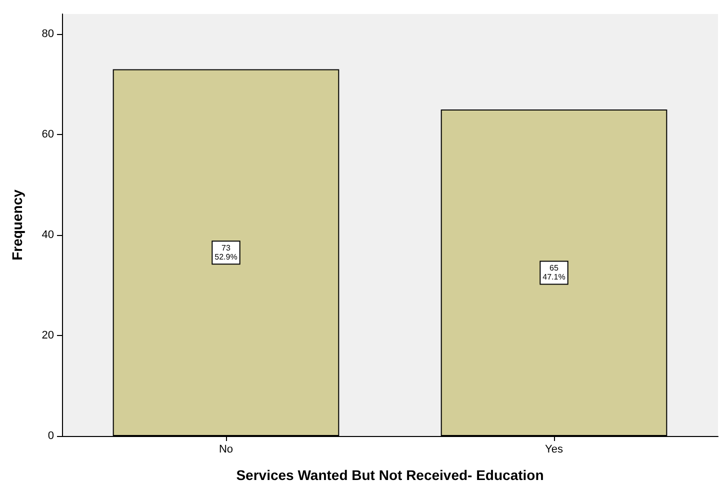 Image resolution: width=719 pixels, height=487 pixels. What do you see at coordinates (48, 336) in the screenshot?
I see `y-tick-label: 20` at bounding box center [48, 336].